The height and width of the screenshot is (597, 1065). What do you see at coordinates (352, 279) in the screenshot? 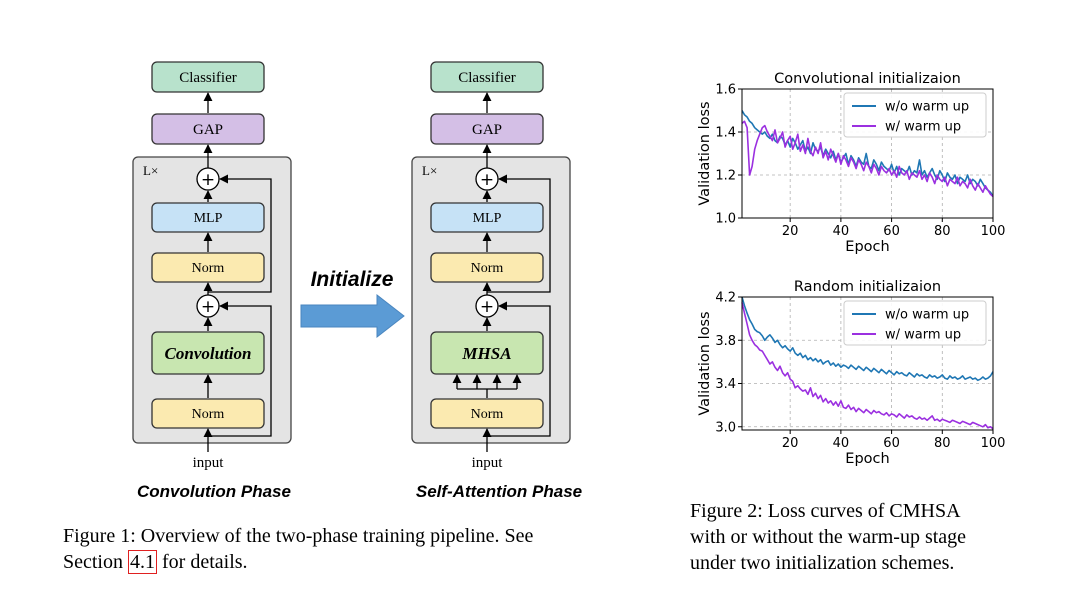
I see `initialize-label: Initialize` at bounding box center [352, 279].